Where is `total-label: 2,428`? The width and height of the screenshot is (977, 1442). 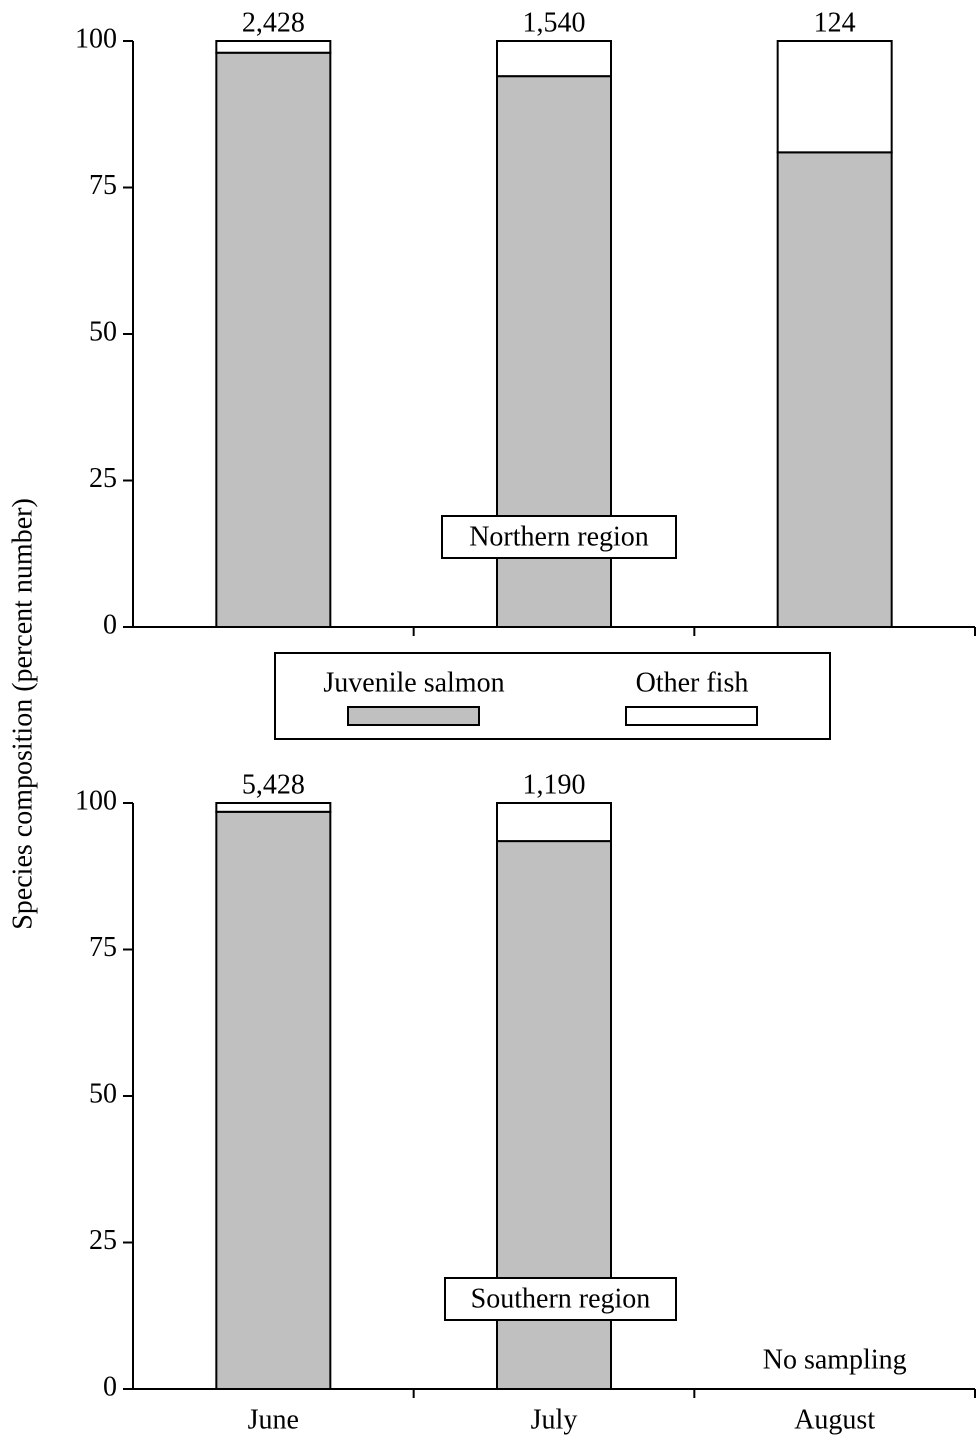
total-label: 2,428 is located at coordinates (273, 22).